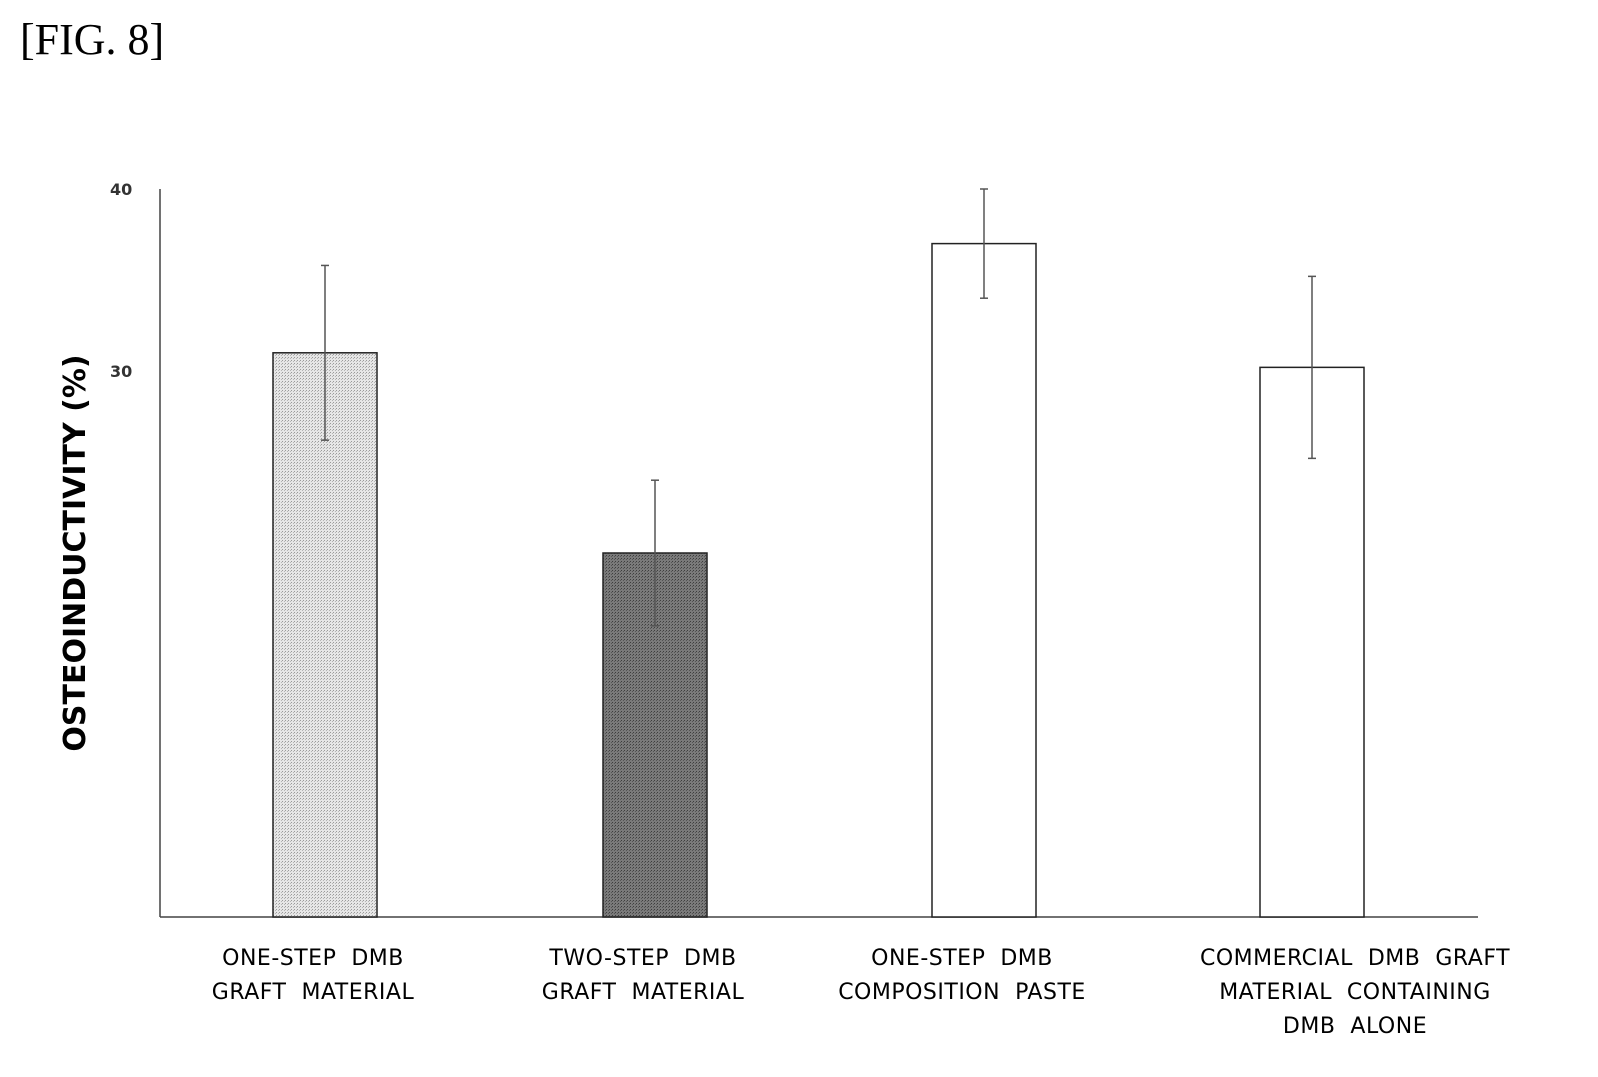 The width and height of the screenshot is (1598, 1077). I want to click on category-label: COMMERCIAL DMB GRAFT, so click(1355, 958).